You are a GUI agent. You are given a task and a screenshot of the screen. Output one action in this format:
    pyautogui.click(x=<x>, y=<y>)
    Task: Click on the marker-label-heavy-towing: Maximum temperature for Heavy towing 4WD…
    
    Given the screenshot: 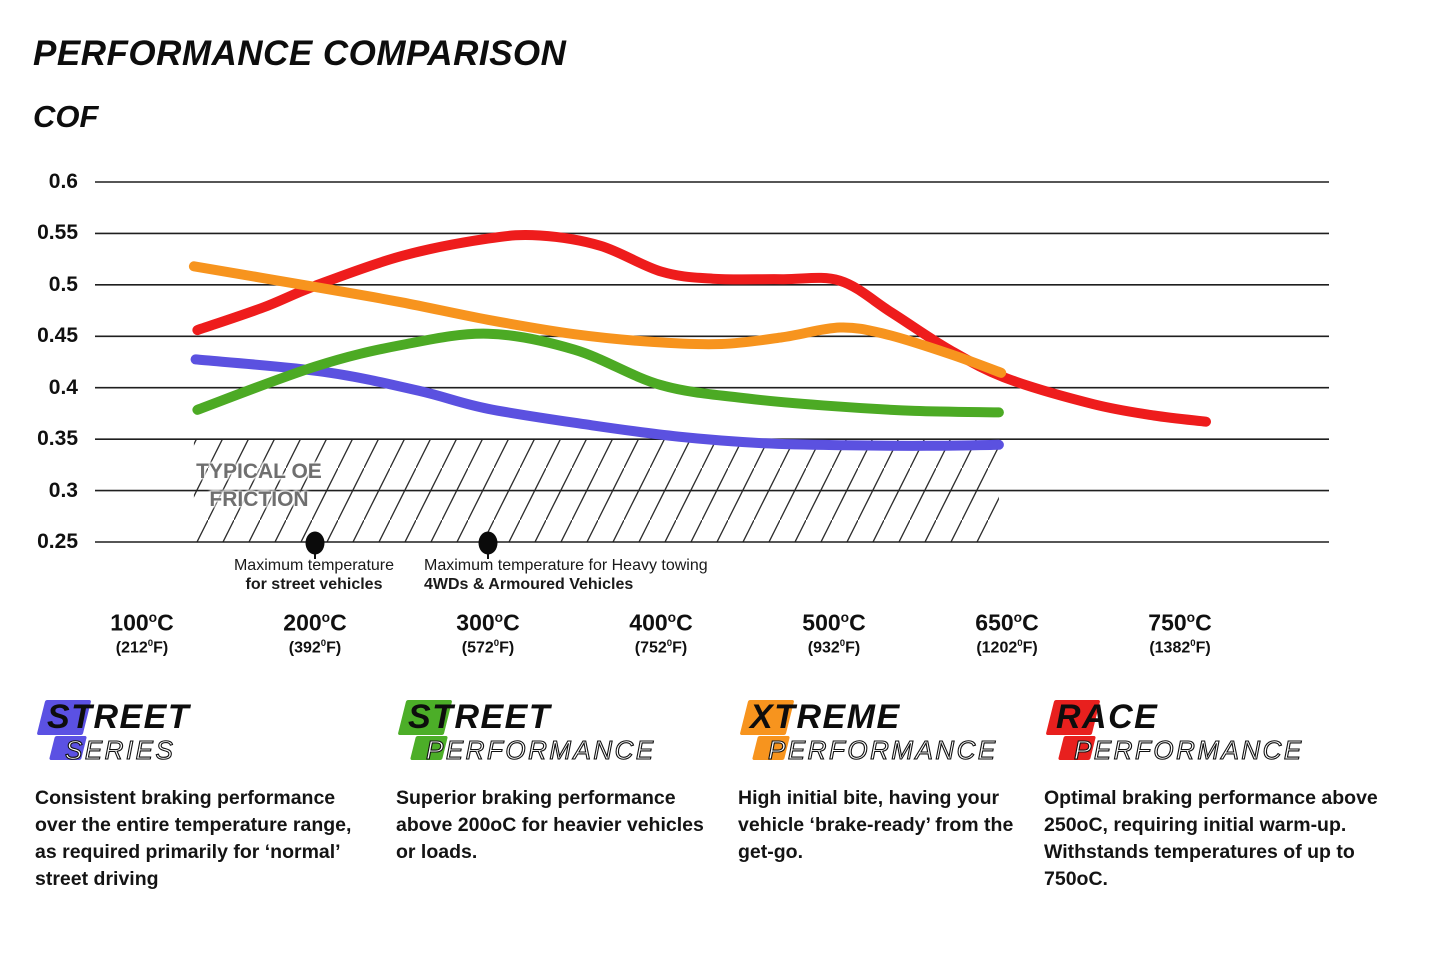 What is the action you would take?
    pyautogui.click(x=589, y=575)
    